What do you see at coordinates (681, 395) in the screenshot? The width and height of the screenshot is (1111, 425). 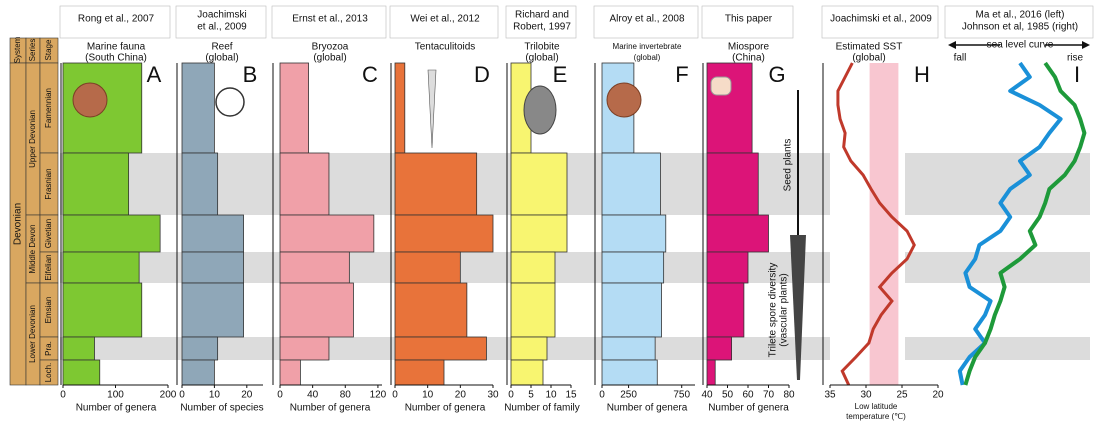 I see `x-tick-label: 750` at bounding box center [681, 395].